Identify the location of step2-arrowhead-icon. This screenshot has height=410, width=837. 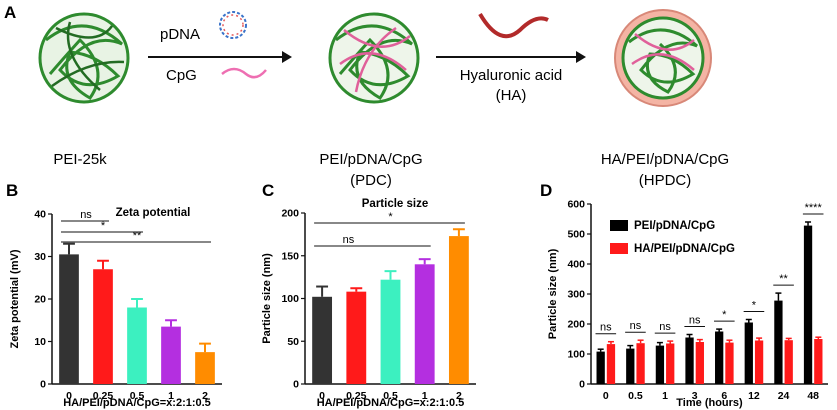
(581, 57).